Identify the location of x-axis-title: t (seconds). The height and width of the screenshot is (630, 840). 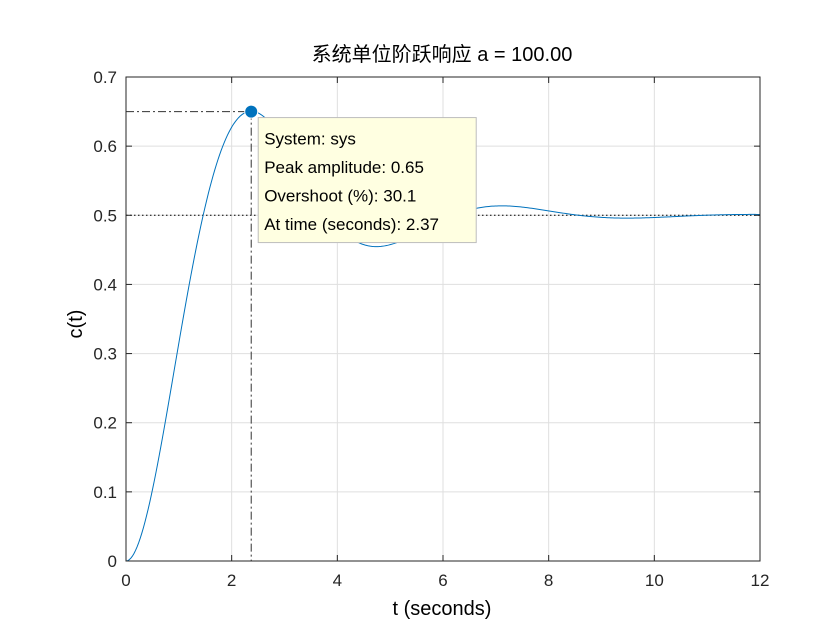
(442, 609).